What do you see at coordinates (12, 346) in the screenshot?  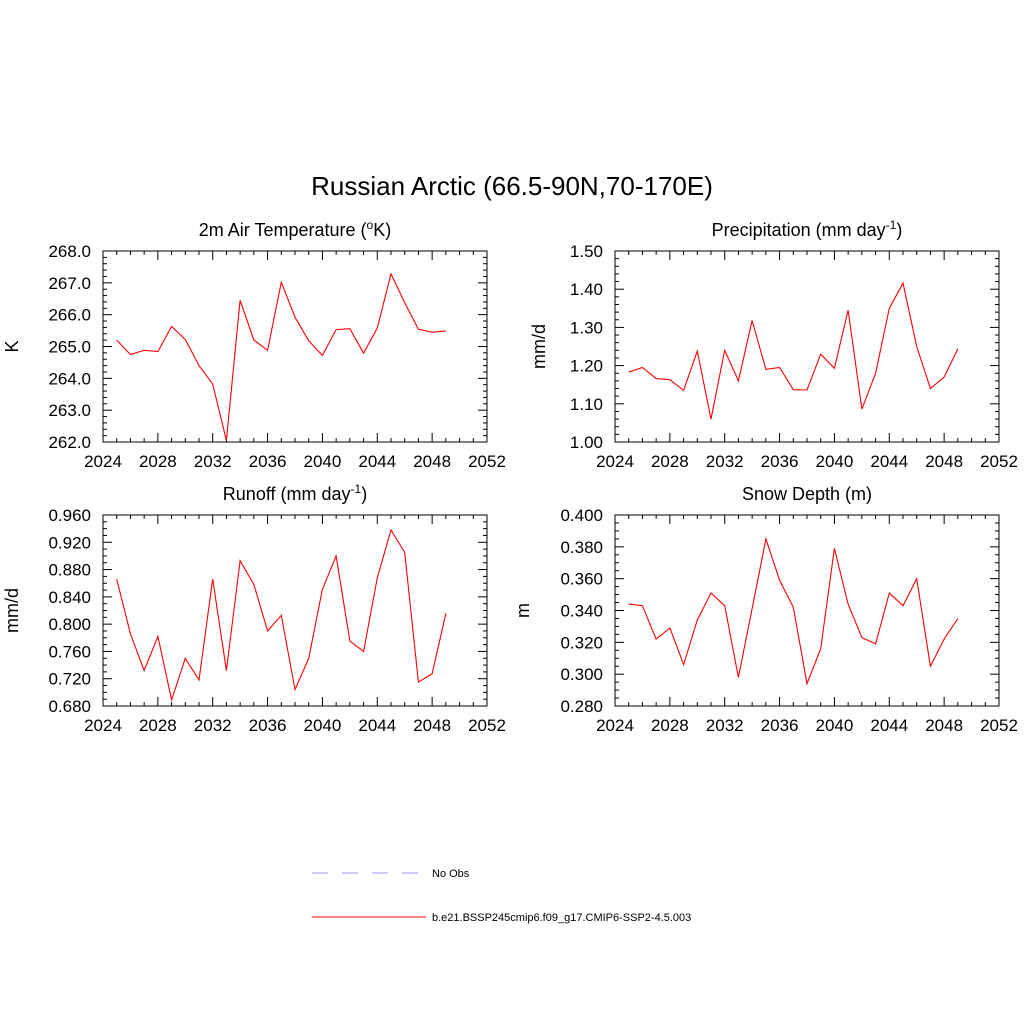 I see `y-axis-label: K` at bounding box center [12, 346].